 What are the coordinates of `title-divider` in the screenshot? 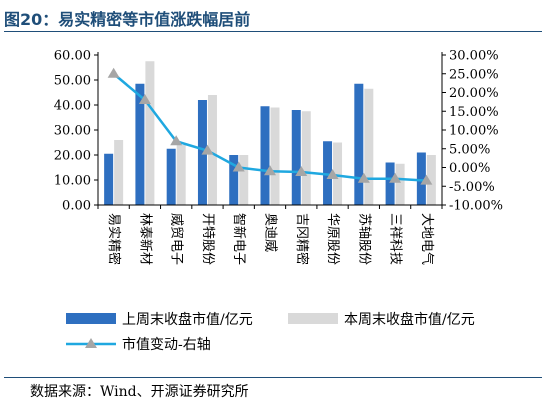 It's located at (273, 31).